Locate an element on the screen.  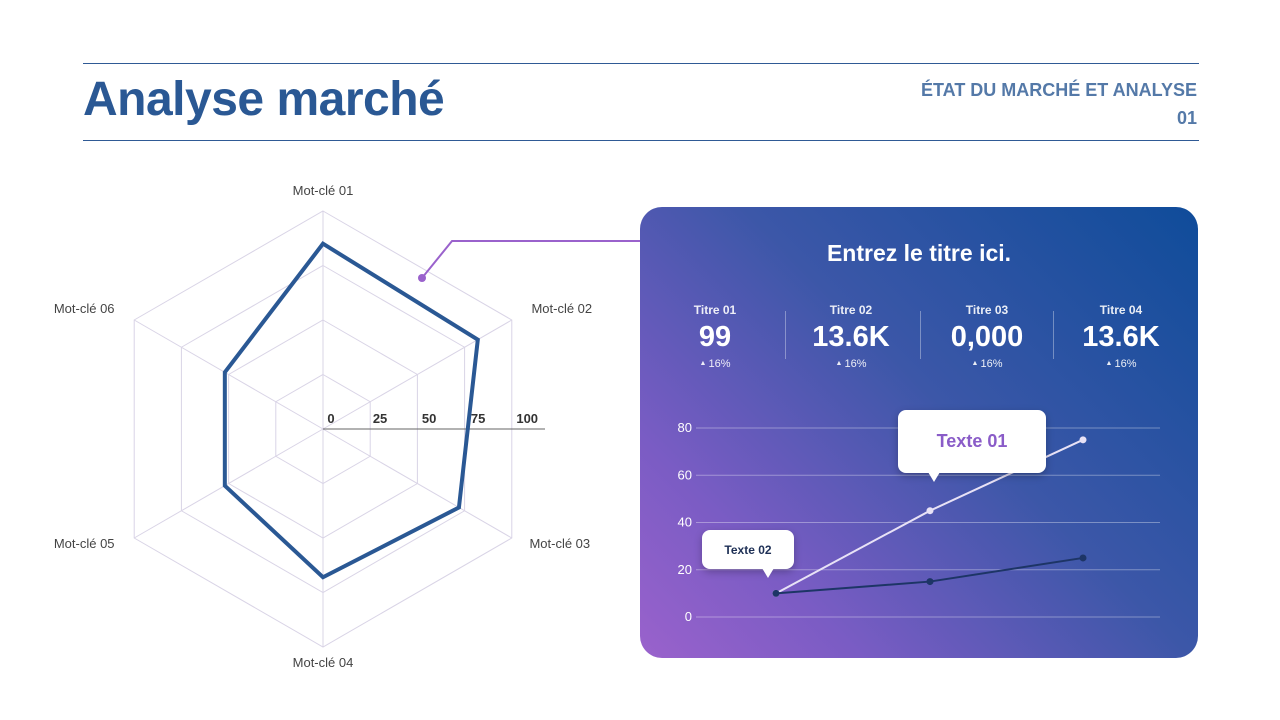
y-tick-label: 60 is located at coordinates (685, 474).